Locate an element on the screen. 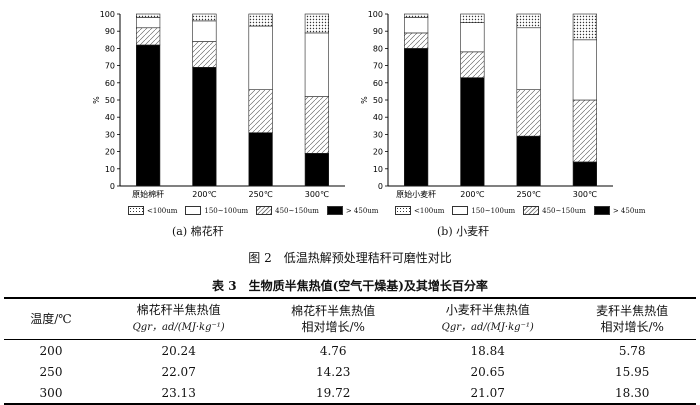 The height and width of the screenshot is (405, 700). cell: 21.07 is located at coordinates (487, 392).